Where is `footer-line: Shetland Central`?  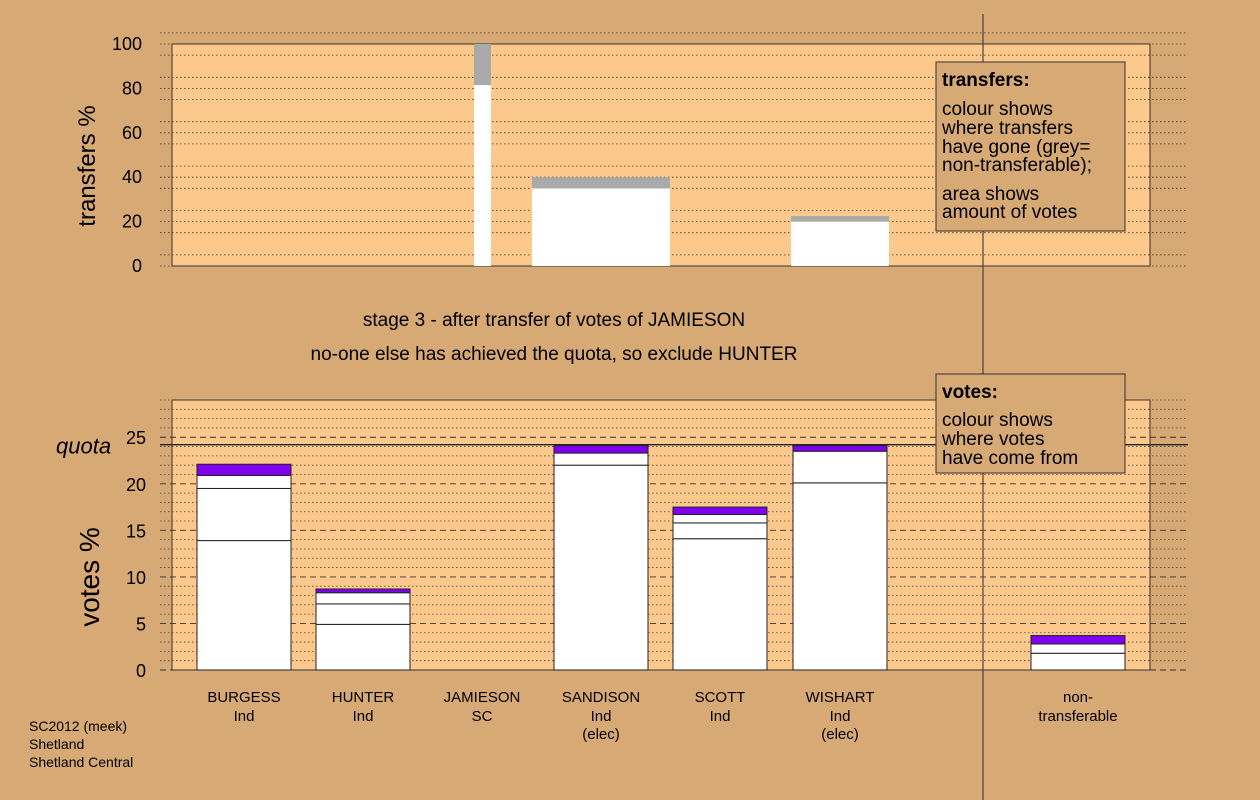
footer-line: Shetland Central is located at coordinates (81, 762).